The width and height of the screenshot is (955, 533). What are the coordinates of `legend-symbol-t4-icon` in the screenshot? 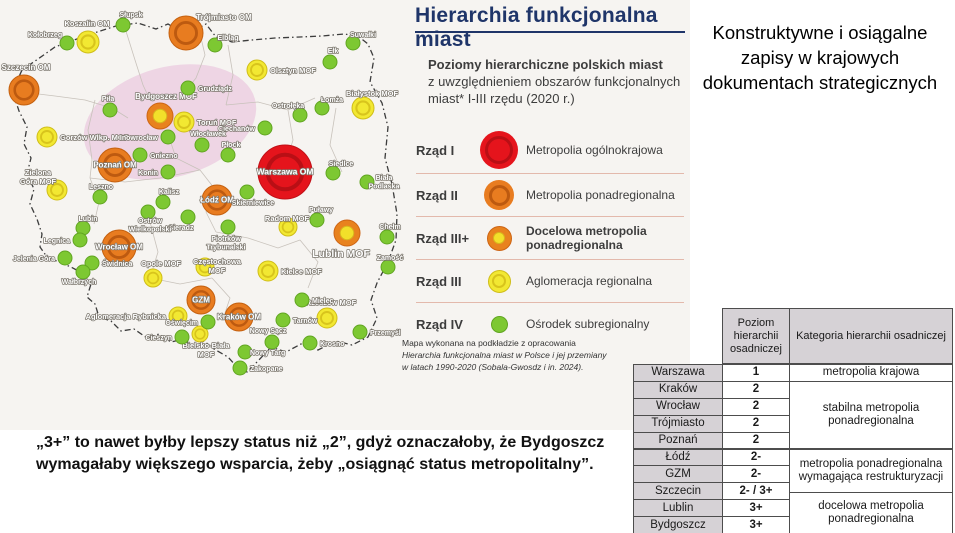 It's located at (499, 324).